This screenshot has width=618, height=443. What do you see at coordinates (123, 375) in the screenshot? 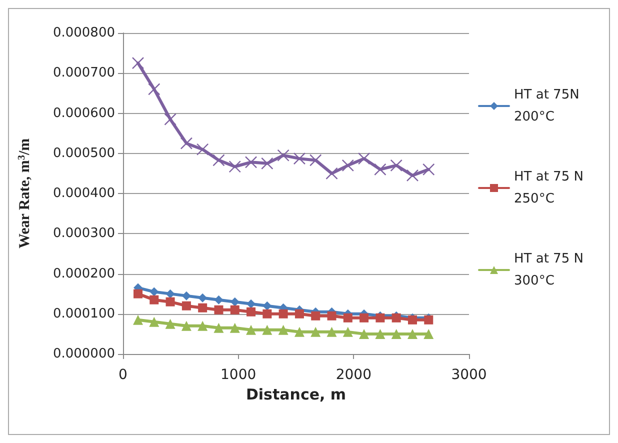
I see `x-tick-label: 0` at bounding box center [123, 375].